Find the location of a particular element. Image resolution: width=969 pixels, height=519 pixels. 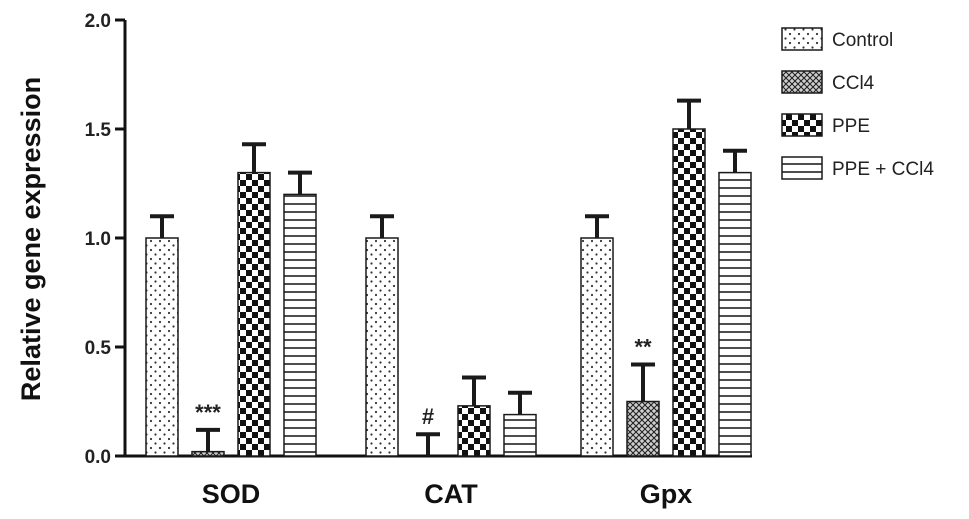

bar-cat-control is located at coordinates (382, 347).